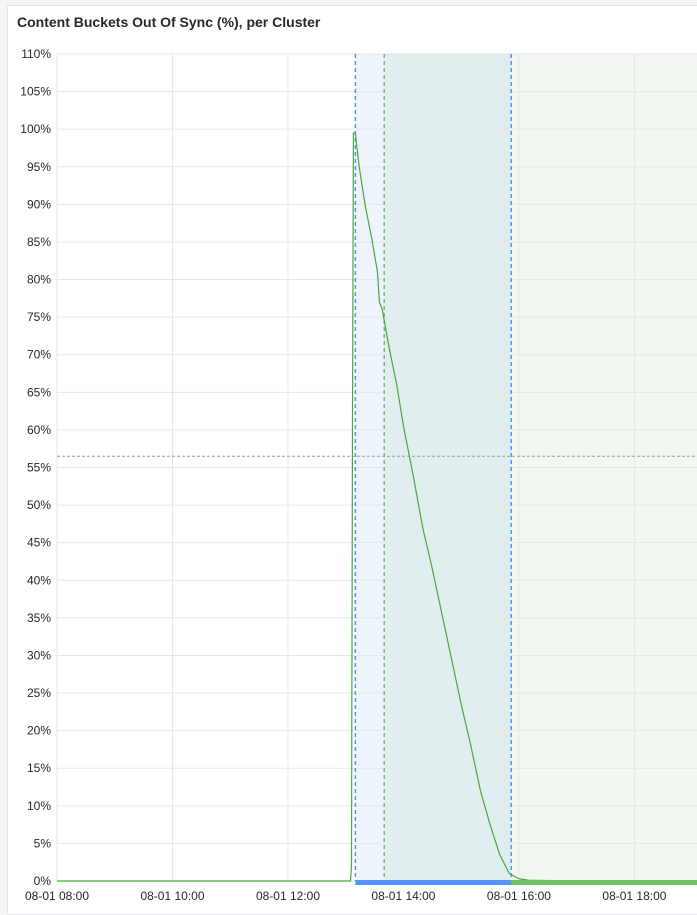 The image size is (697, 915). Describe the element at coordinates (519, 896) in the screenshot. I see `x-tick-label: 08-01 16:00` at that location.